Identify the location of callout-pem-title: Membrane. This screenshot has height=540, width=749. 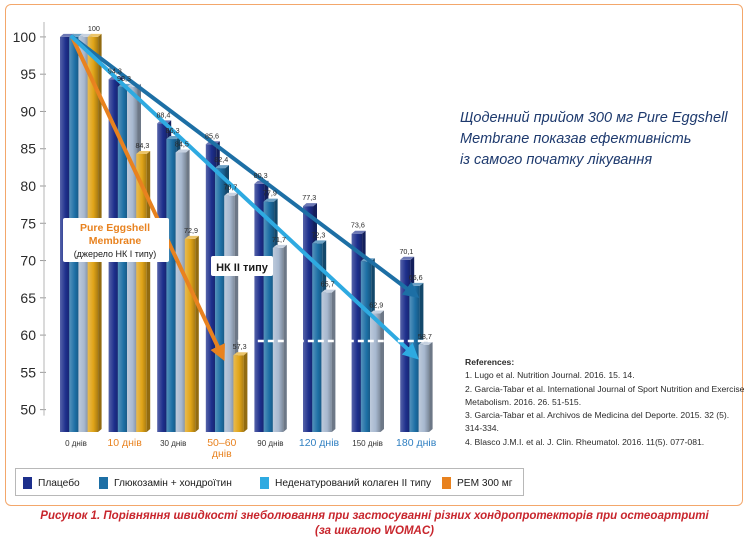
(115, 241).